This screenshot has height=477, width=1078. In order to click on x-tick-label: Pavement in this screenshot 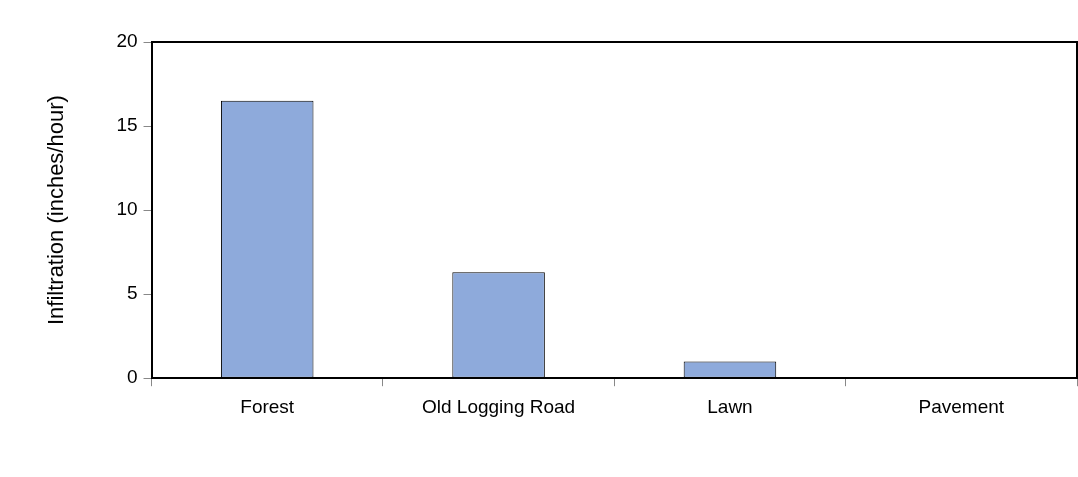, I will do `click(961, 406)`.